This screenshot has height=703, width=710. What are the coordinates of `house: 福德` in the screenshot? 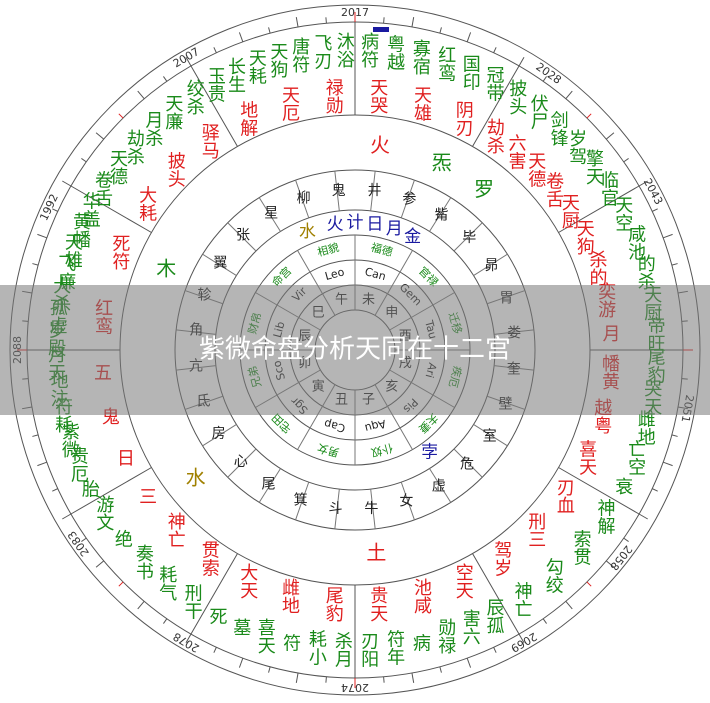 It's located at (381, 249).